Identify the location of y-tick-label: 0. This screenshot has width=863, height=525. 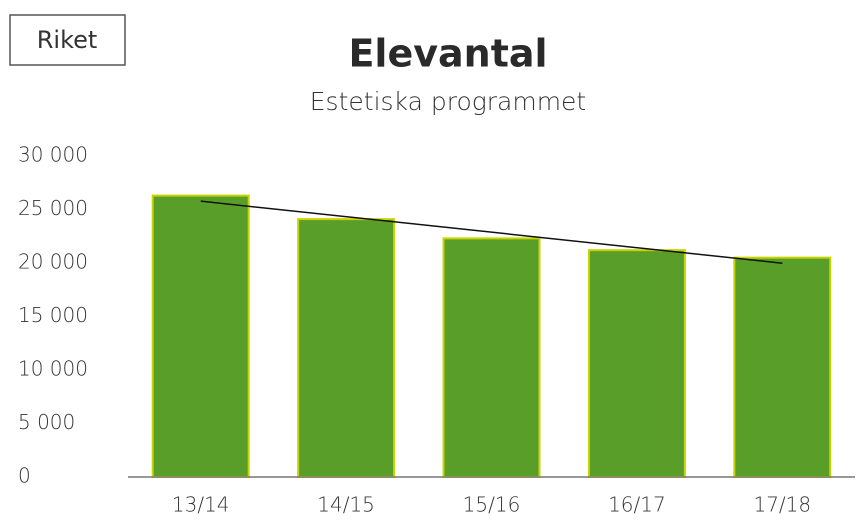
(24, 476).